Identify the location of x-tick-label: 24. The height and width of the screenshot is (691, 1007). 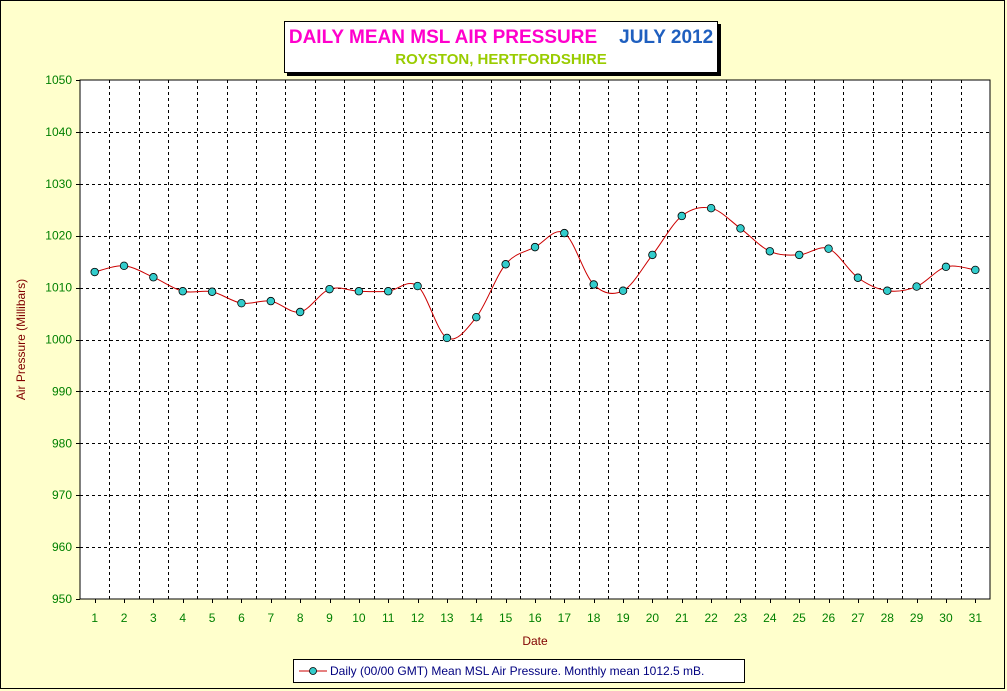
(770, 618).